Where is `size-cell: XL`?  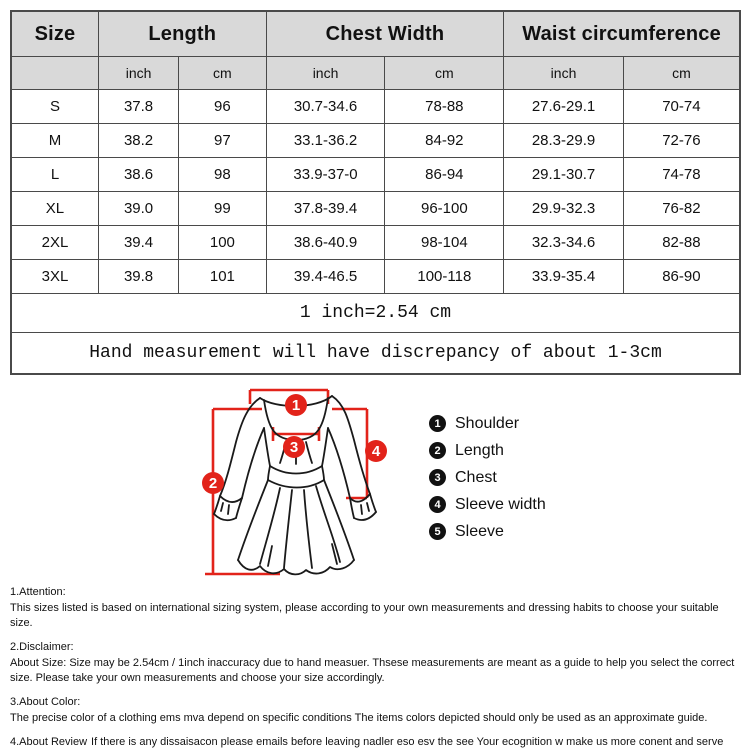
size-cell: XL is located at coordinates (54, 208).